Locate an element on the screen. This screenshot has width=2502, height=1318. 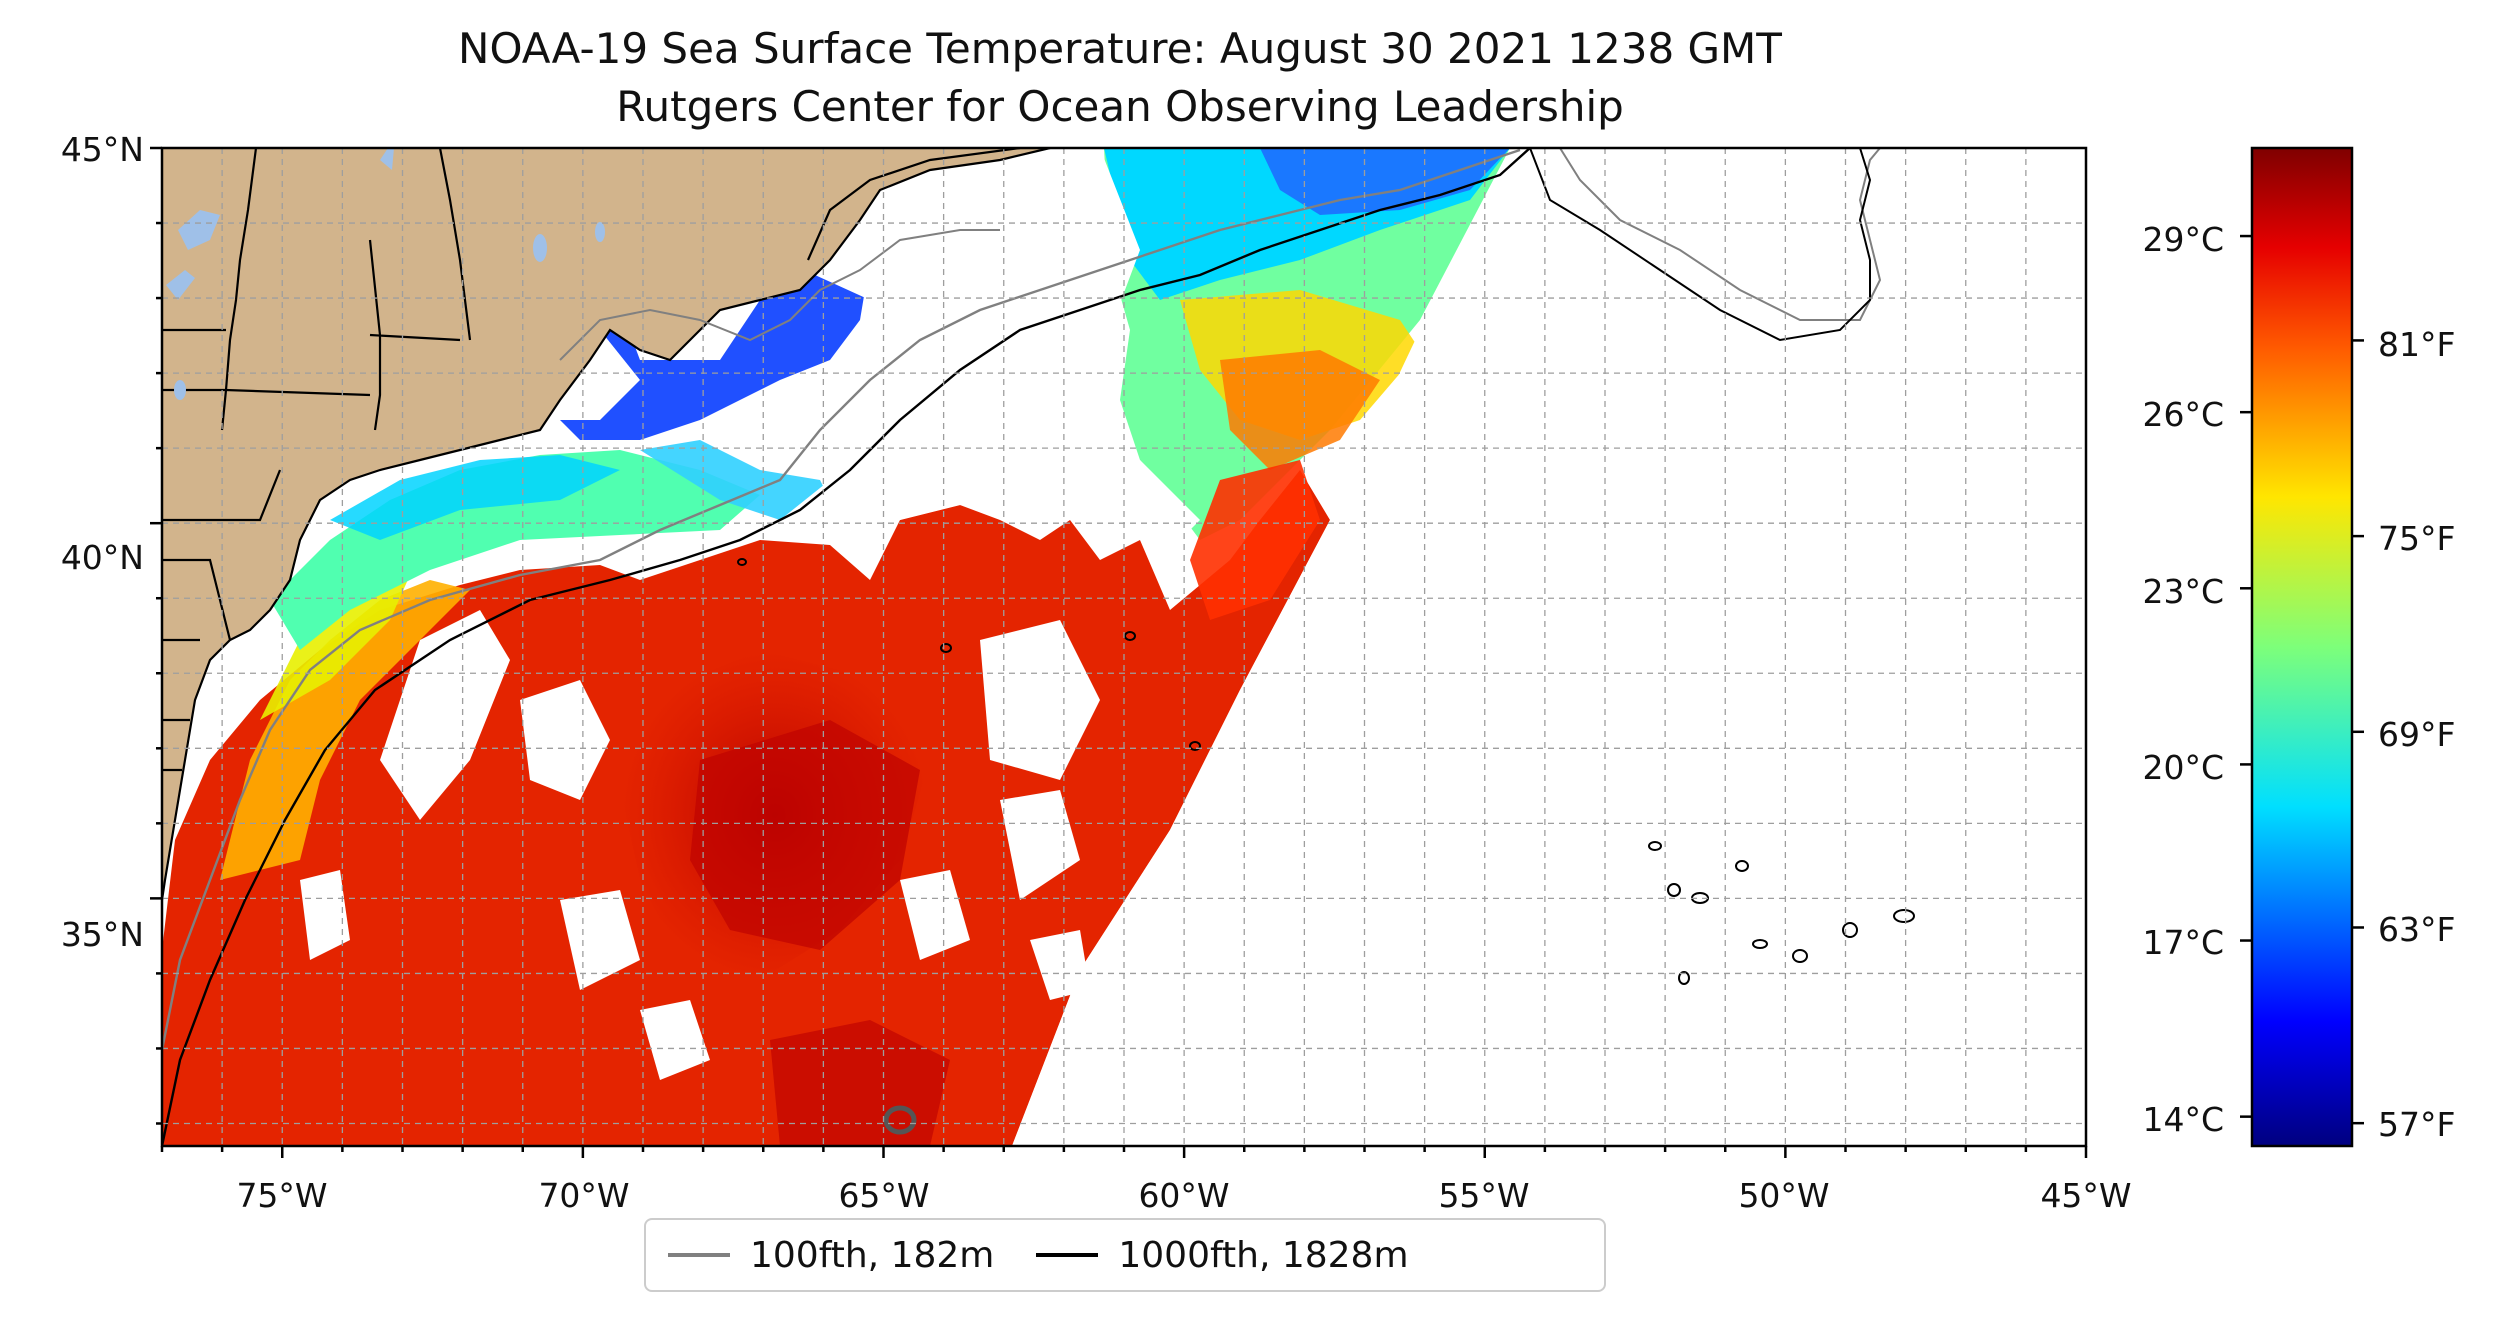
colorbar is located at coordinates (2302, 647).